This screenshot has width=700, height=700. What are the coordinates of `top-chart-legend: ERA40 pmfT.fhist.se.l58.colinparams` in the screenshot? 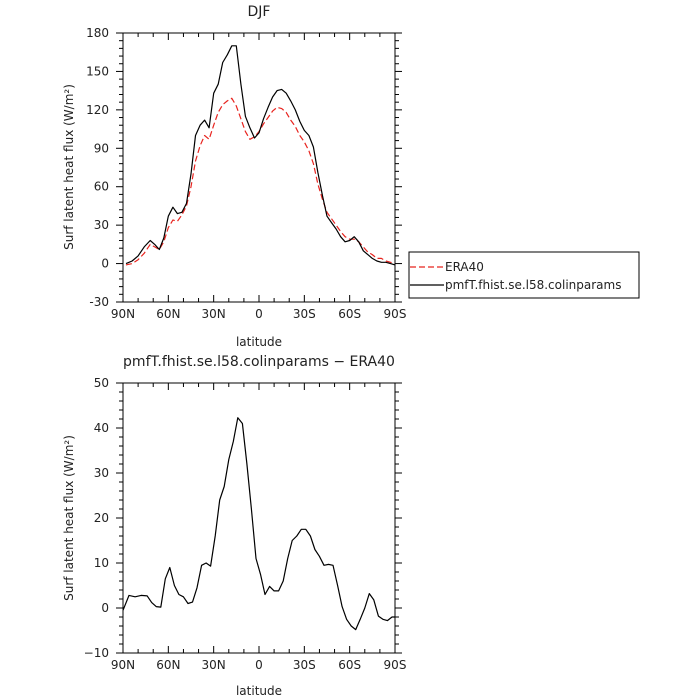 It's located at (524, 275).